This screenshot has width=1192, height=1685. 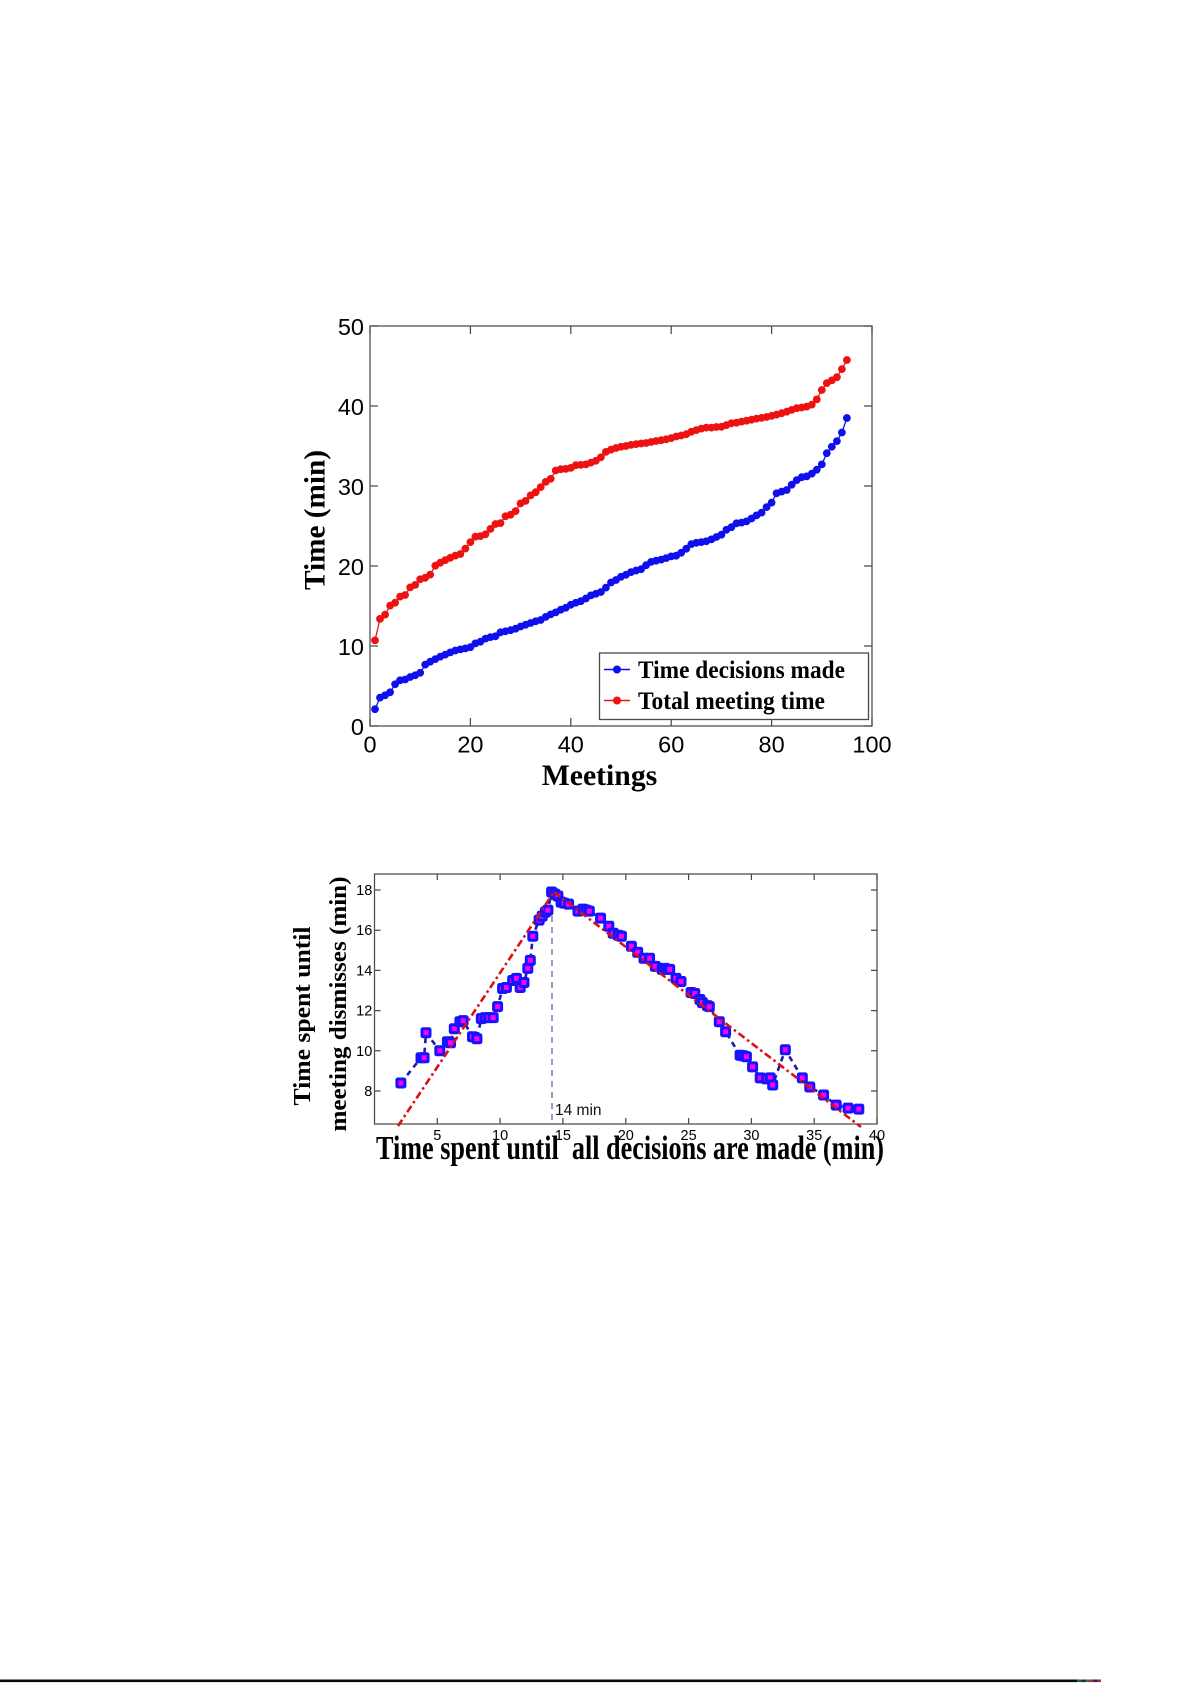 I want to click on svg-text: 50, so click(x=351, y=327).